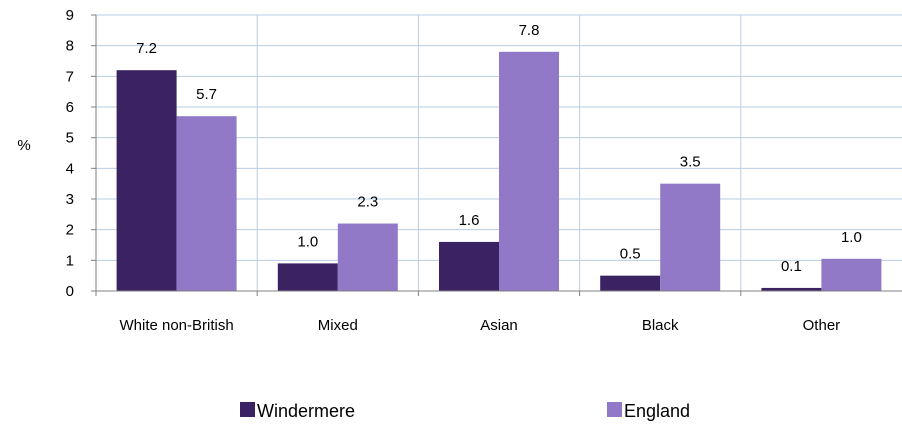 The width and height of the screenshot is (902, 426). Describe the element at coordinates (176, 325) in the screenshot. I see `x-tick-label: White non-British` at that location.